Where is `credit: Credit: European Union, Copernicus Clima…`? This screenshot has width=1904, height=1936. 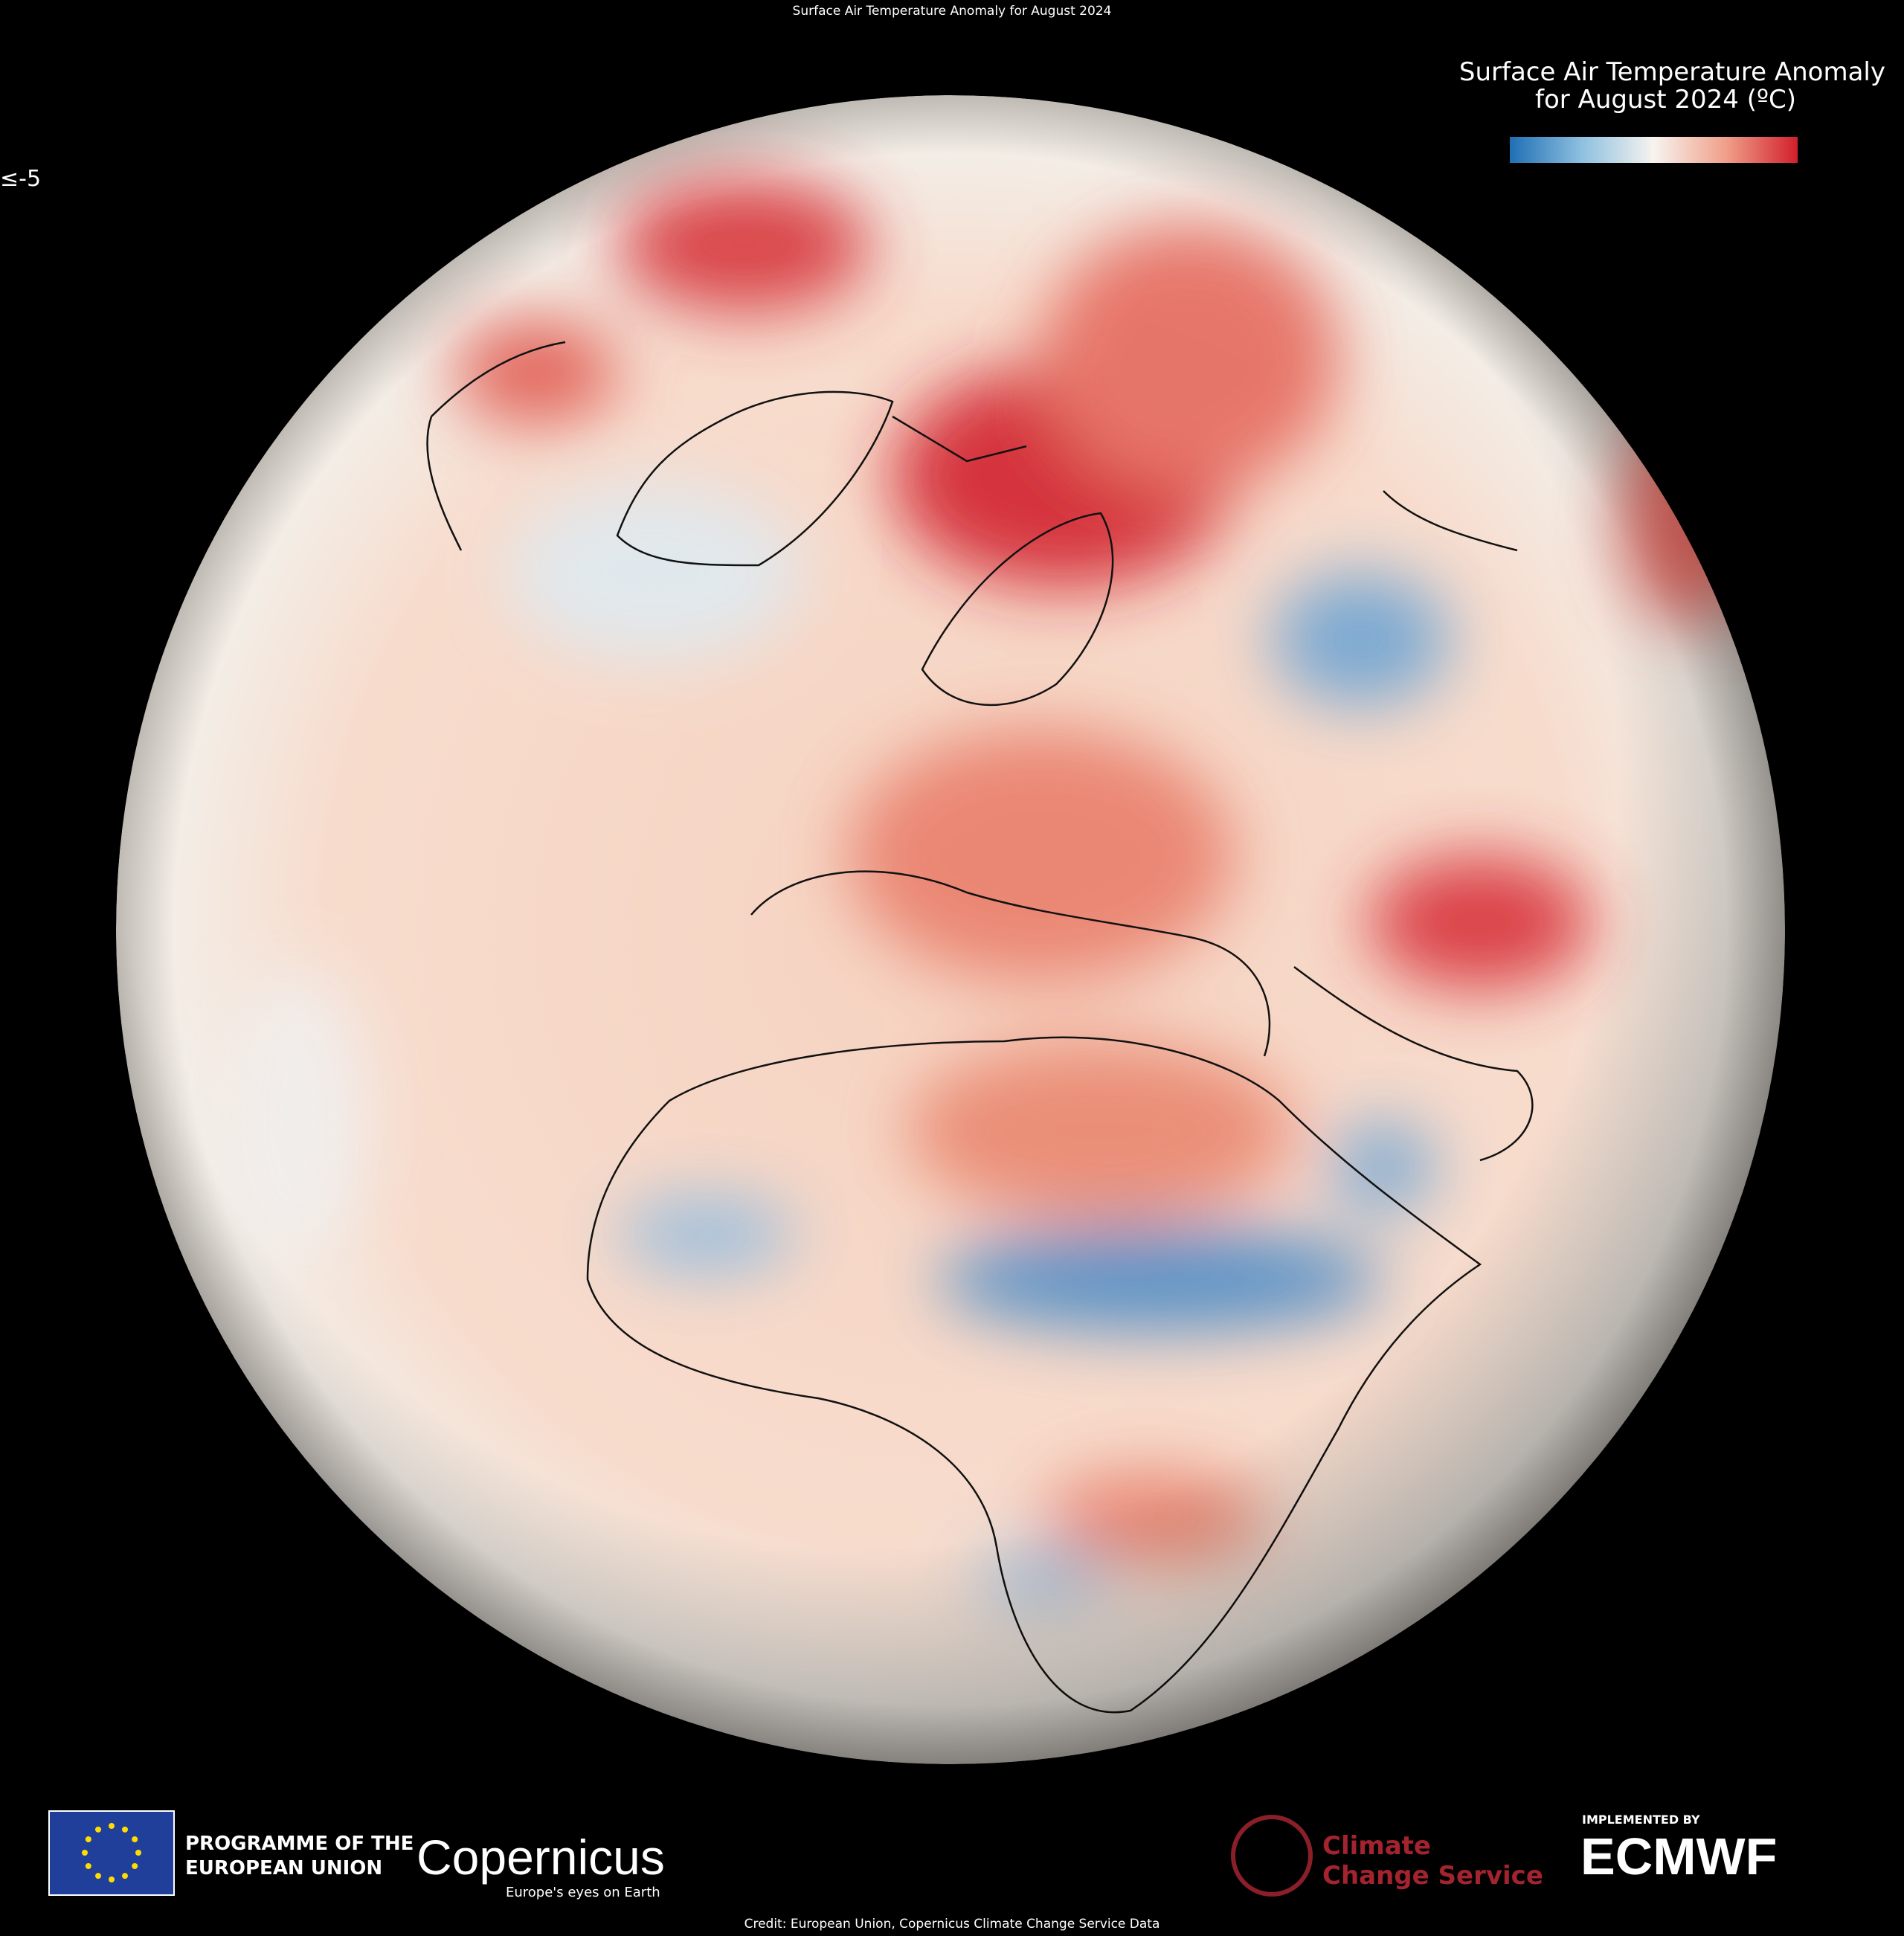 credit: Credit: European Union, Copernicus Clima… is located at coordinates (952, 1925).